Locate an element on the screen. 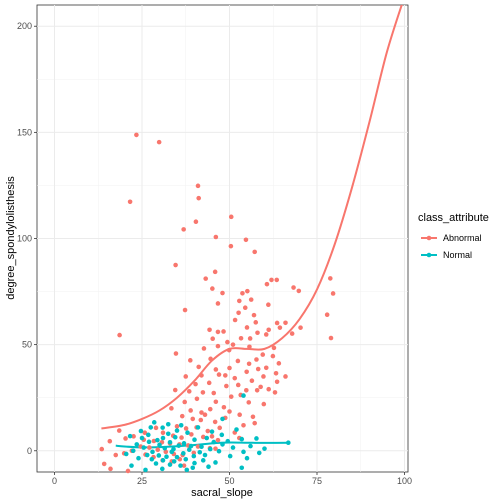  y-axis-title: degree_spondylolisthesis is located at coordinates (11, 238).